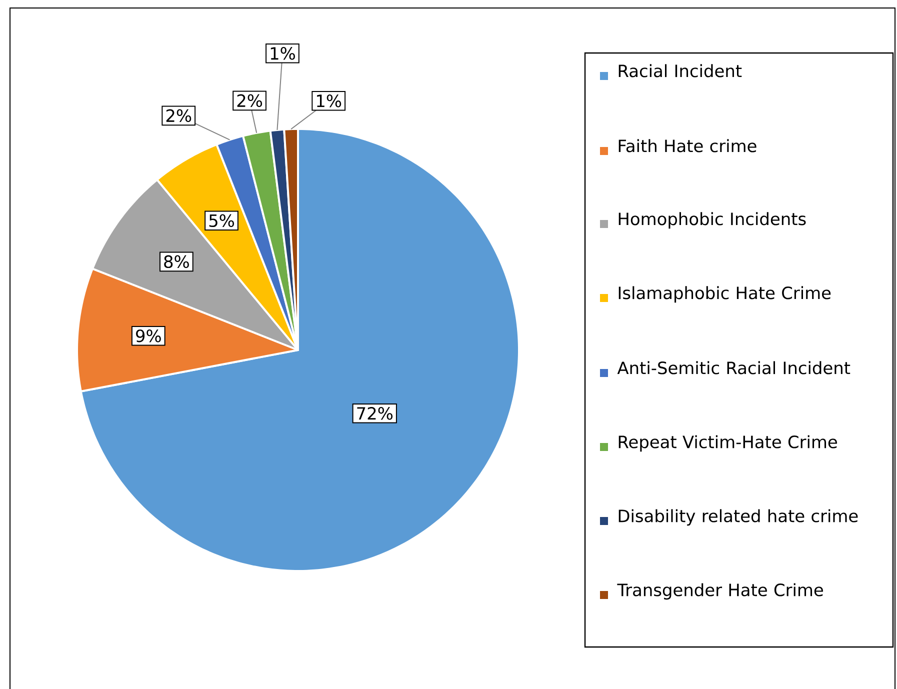  What do you see at coordinates (720, 591) in the screenshot?
I see `legend-label: Transgender Hate Crime` at bounding box center [720, 591].